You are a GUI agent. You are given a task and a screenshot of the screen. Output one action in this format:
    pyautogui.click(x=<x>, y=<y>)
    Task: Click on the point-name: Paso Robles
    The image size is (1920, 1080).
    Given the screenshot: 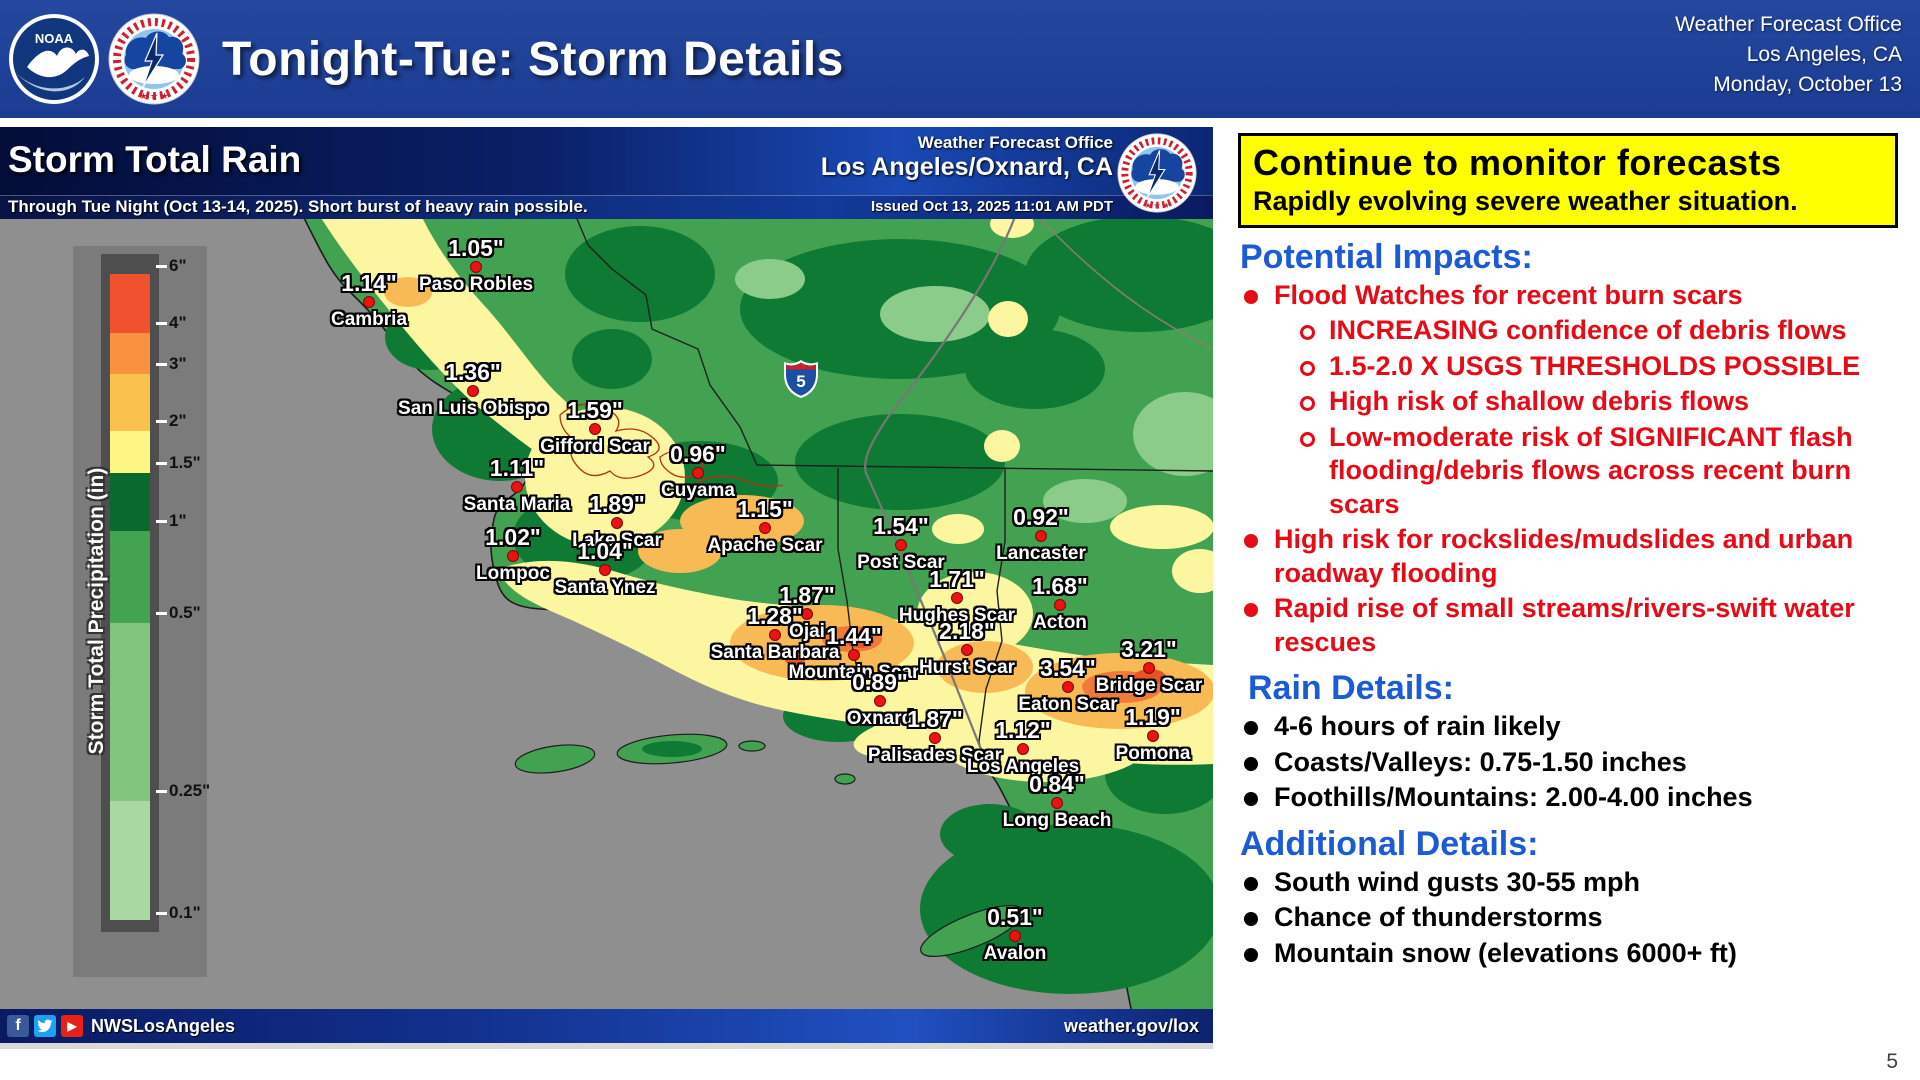 What is the action you would take?
    pyautogui.click(x=476, y=284)
    